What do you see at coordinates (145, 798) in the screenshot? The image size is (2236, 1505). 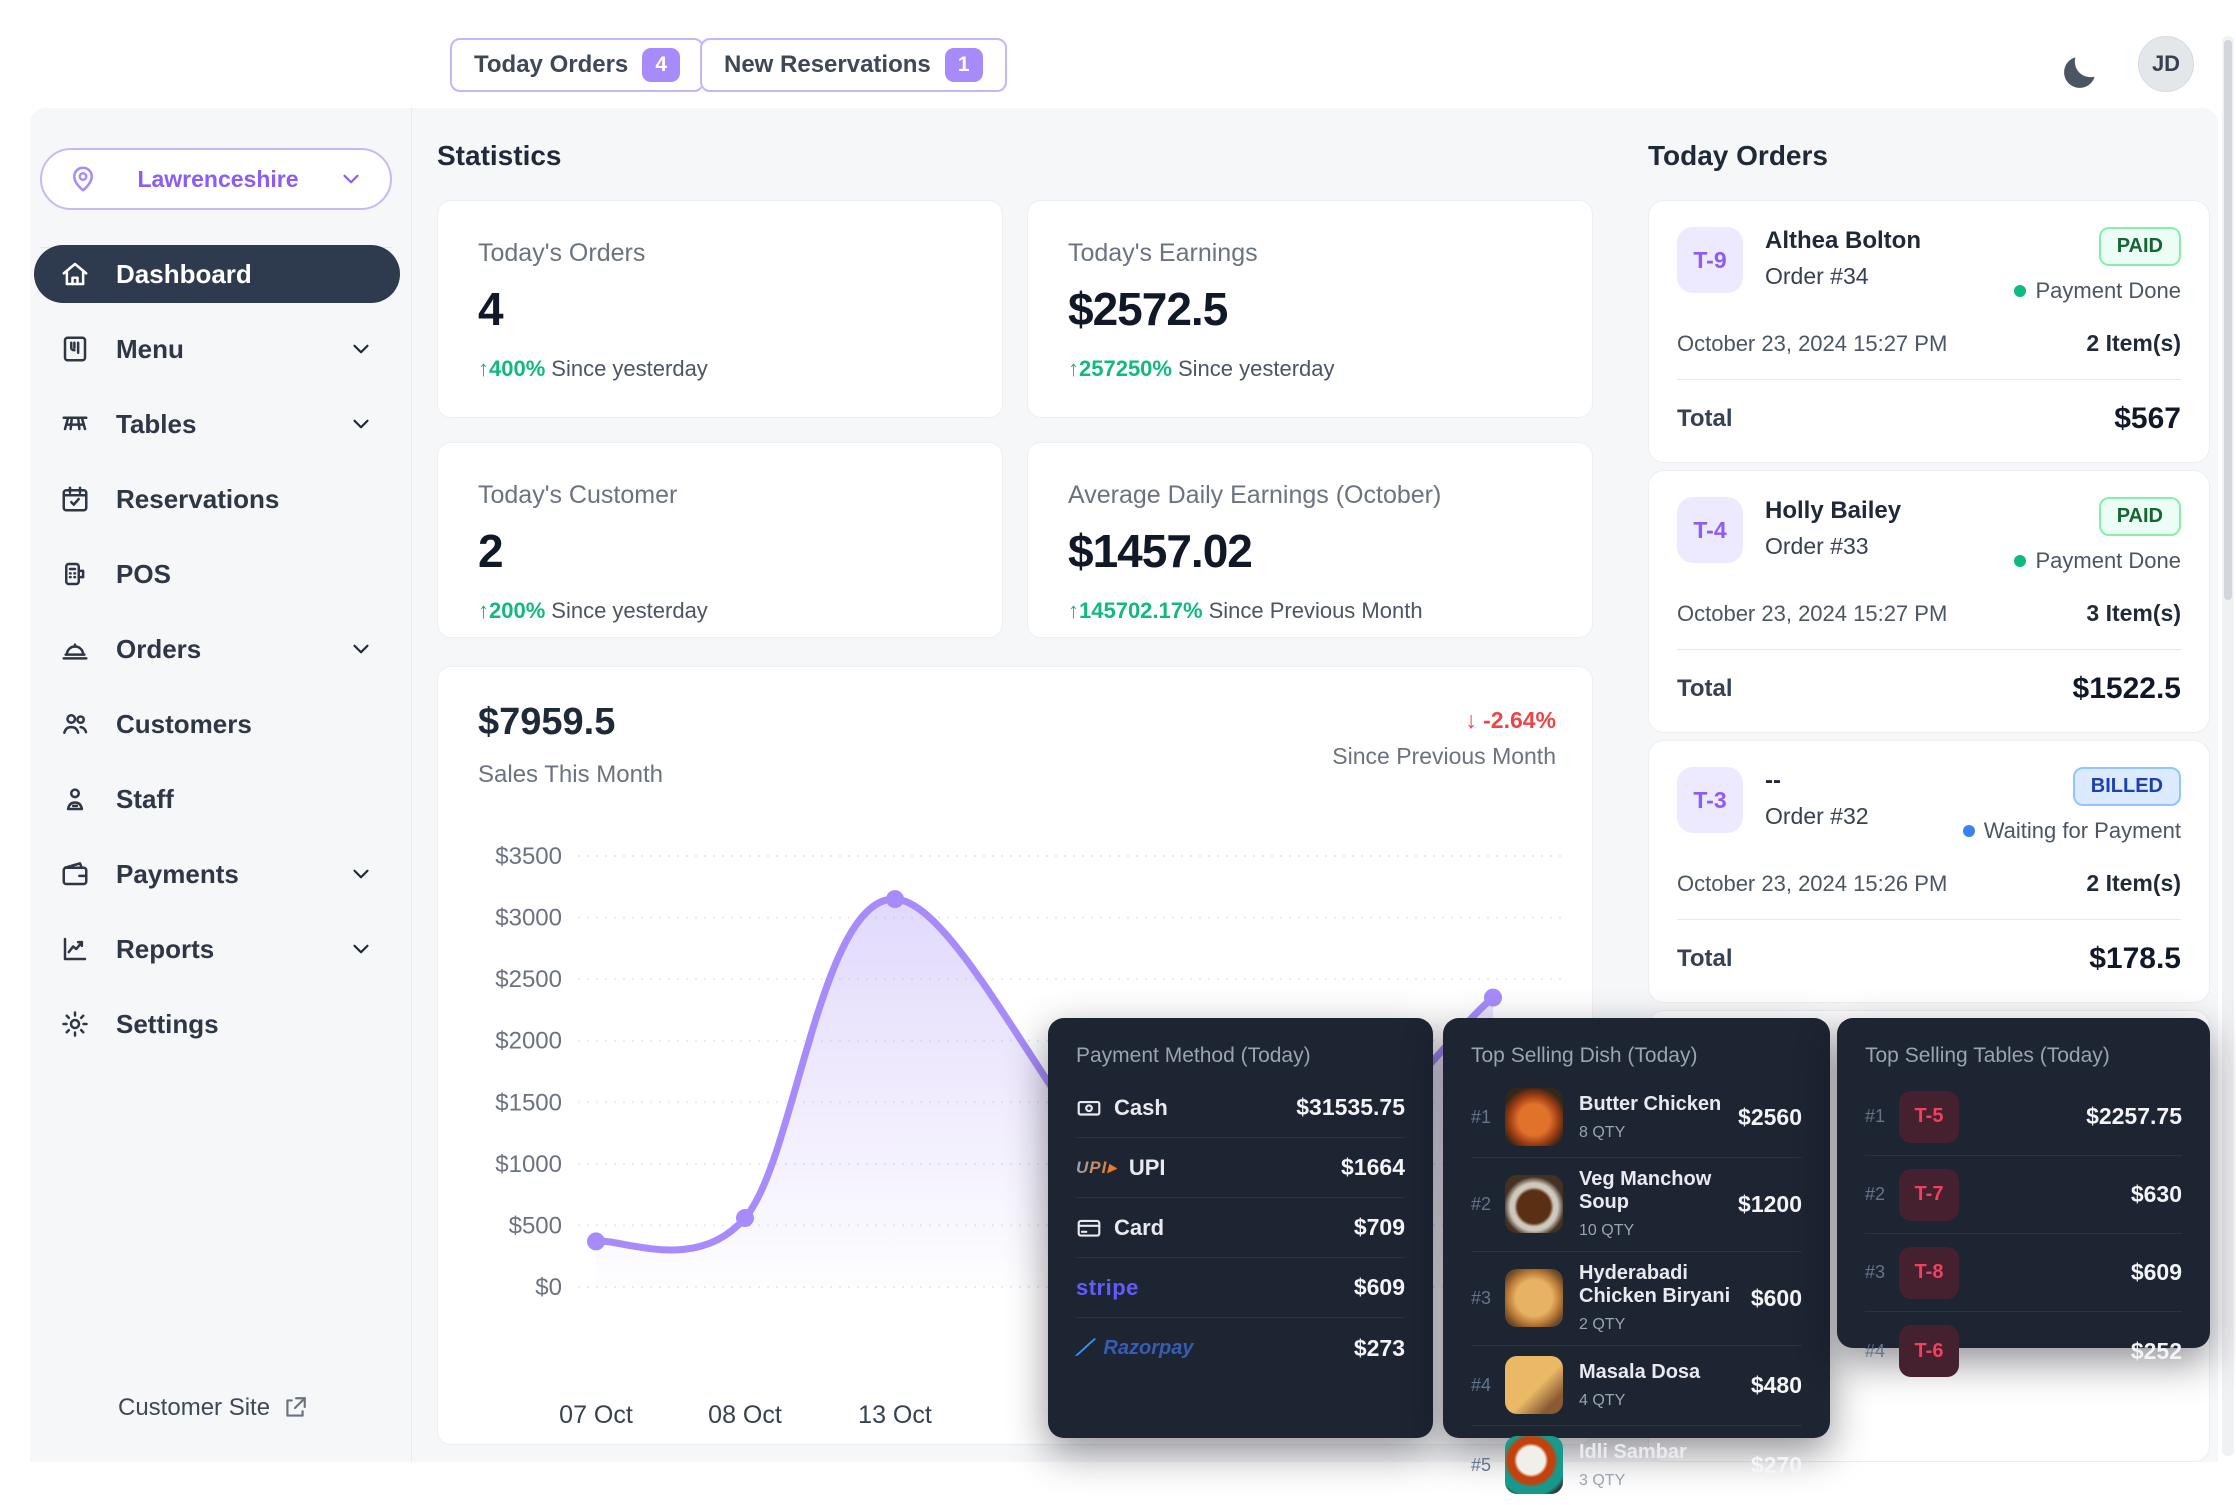 I see `sidebar-item-label: Staff` at bounding box center [145, 798].